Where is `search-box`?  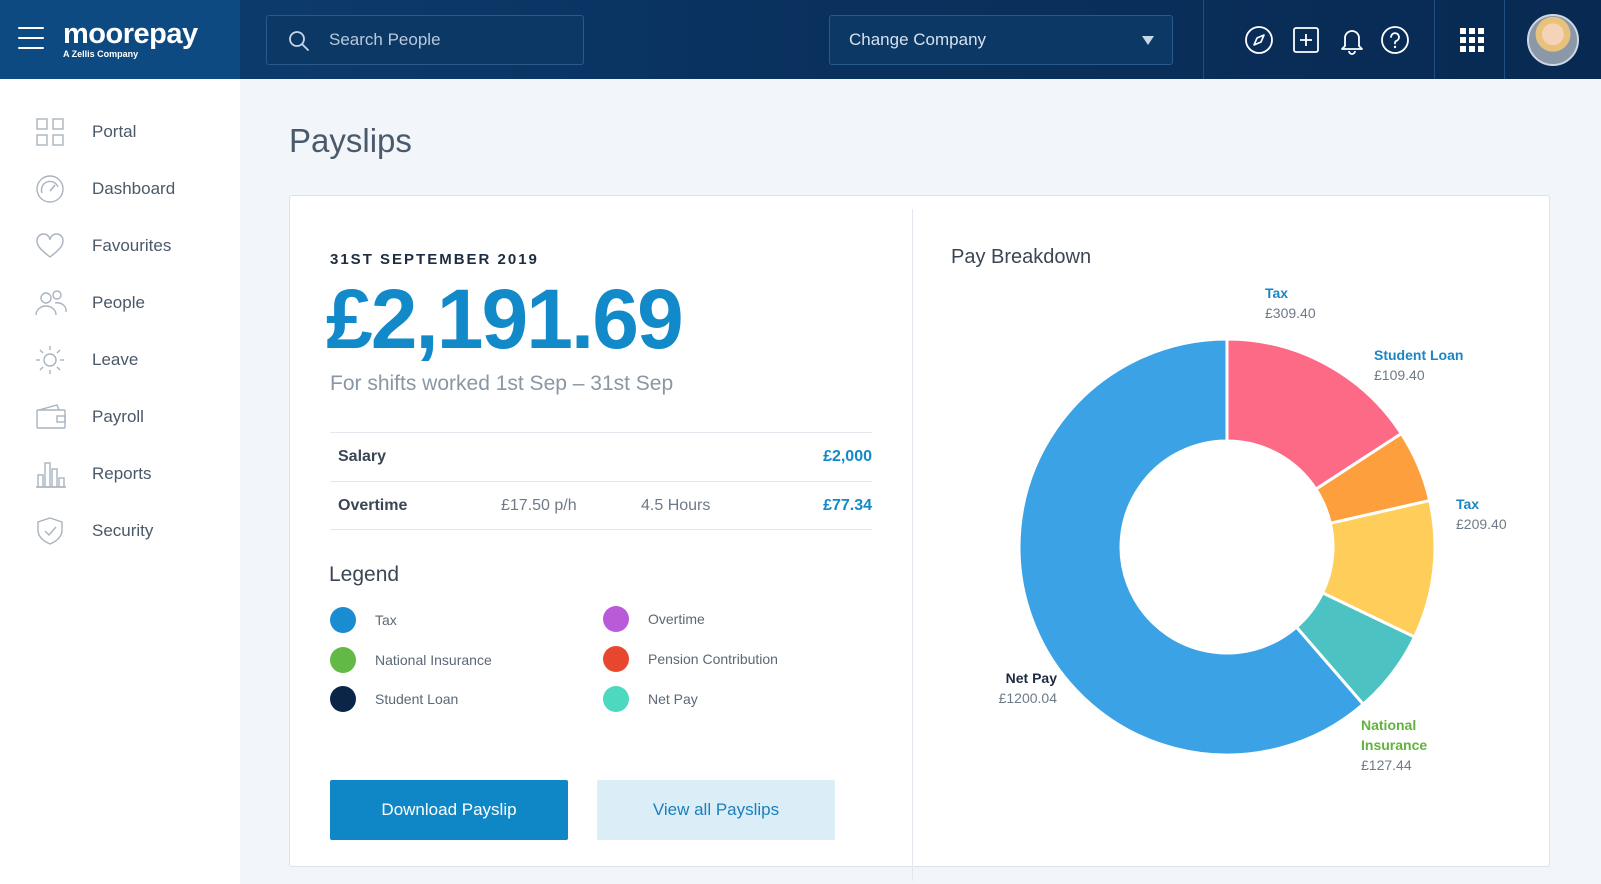
search-box is located at coordinates (425, 40).